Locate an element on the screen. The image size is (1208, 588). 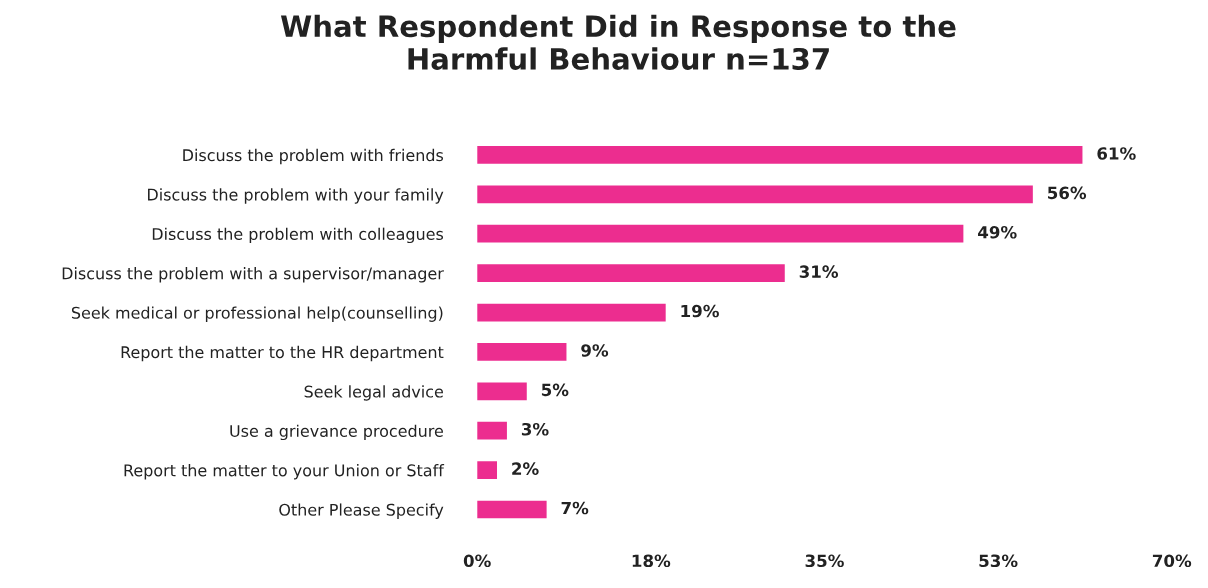
x-tick-label: 53% is located at coordinates (998, 561).